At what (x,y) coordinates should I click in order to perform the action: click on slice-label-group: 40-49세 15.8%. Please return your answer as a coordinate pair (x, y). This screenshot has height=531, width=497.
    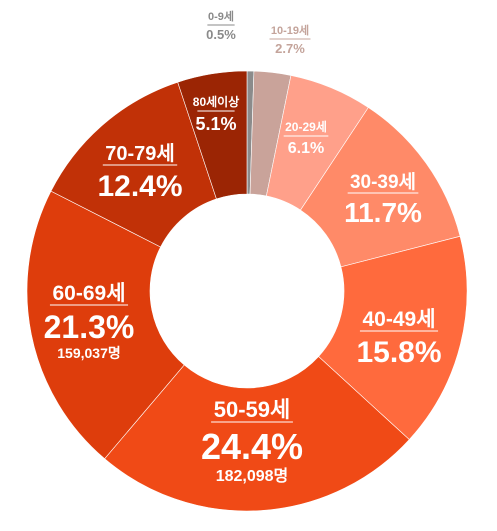
    Looking at the image, I should click on (398, 338).